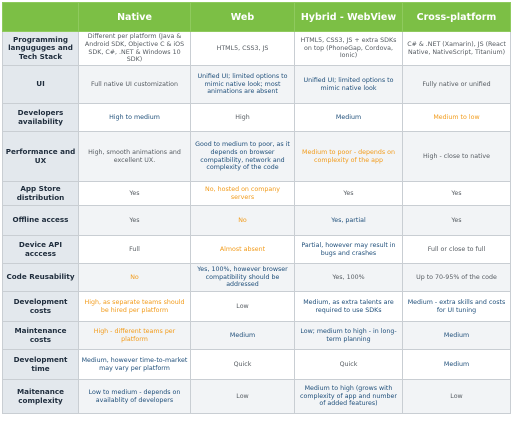 The height and width of the screenshot is (442, 512). I want to click on cell-native: Full, so click(134, 249).